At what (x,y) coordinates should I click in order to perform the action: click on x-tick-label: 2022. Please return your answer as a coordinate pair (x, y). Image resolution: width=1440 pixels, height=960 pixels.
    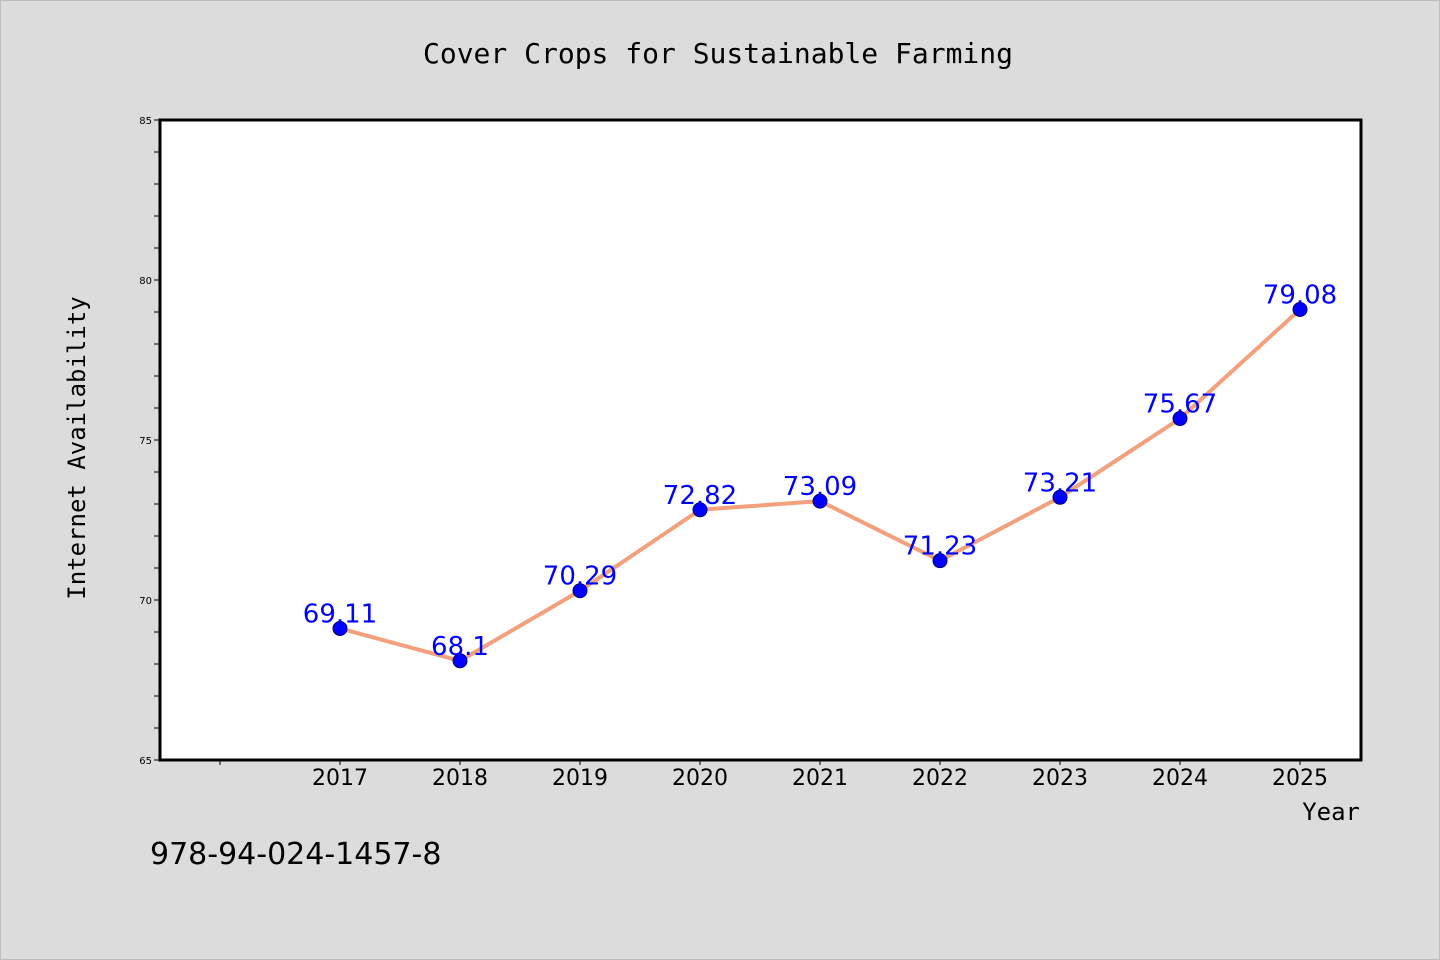
    Looking at the image, I should click on (940, 778).